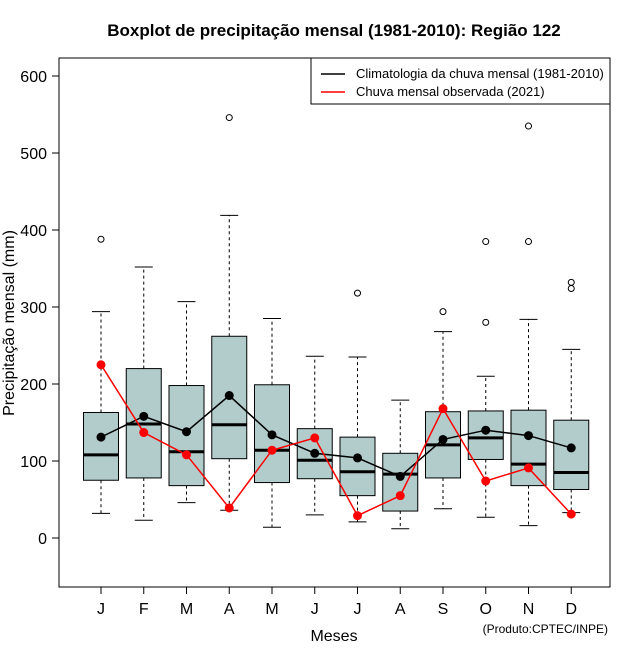 This screenshot has height=660, width=640. I want to click on x-axis-title: Meses, so click(333, 636).